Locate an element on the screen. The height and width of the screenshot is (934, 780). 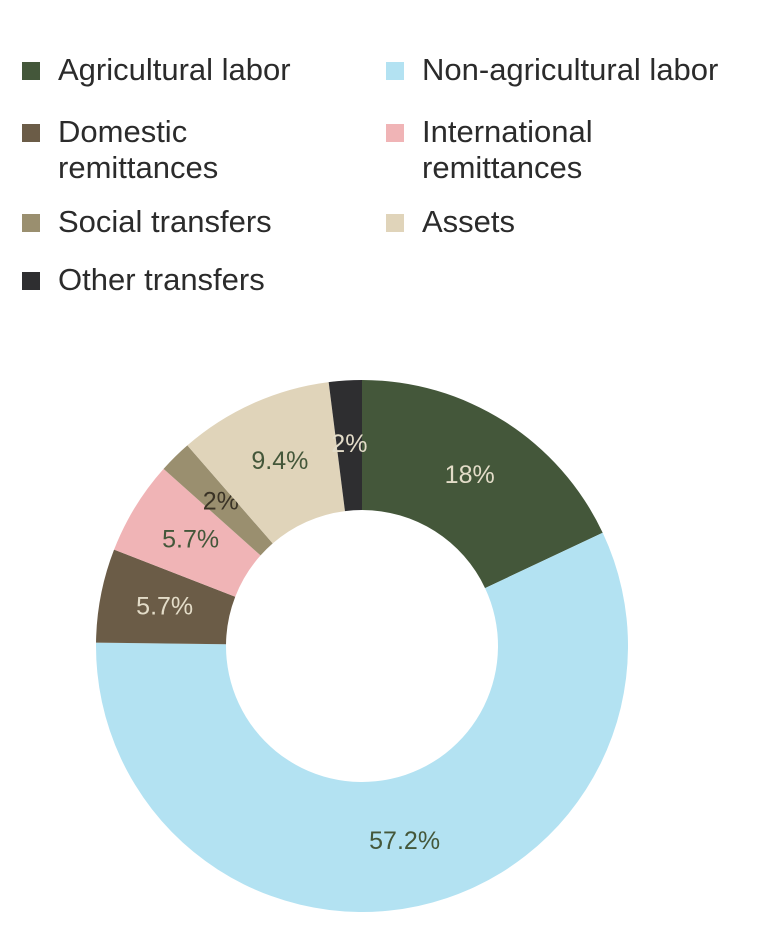
legend-label: International remittances is located at coordinates (507, 149).